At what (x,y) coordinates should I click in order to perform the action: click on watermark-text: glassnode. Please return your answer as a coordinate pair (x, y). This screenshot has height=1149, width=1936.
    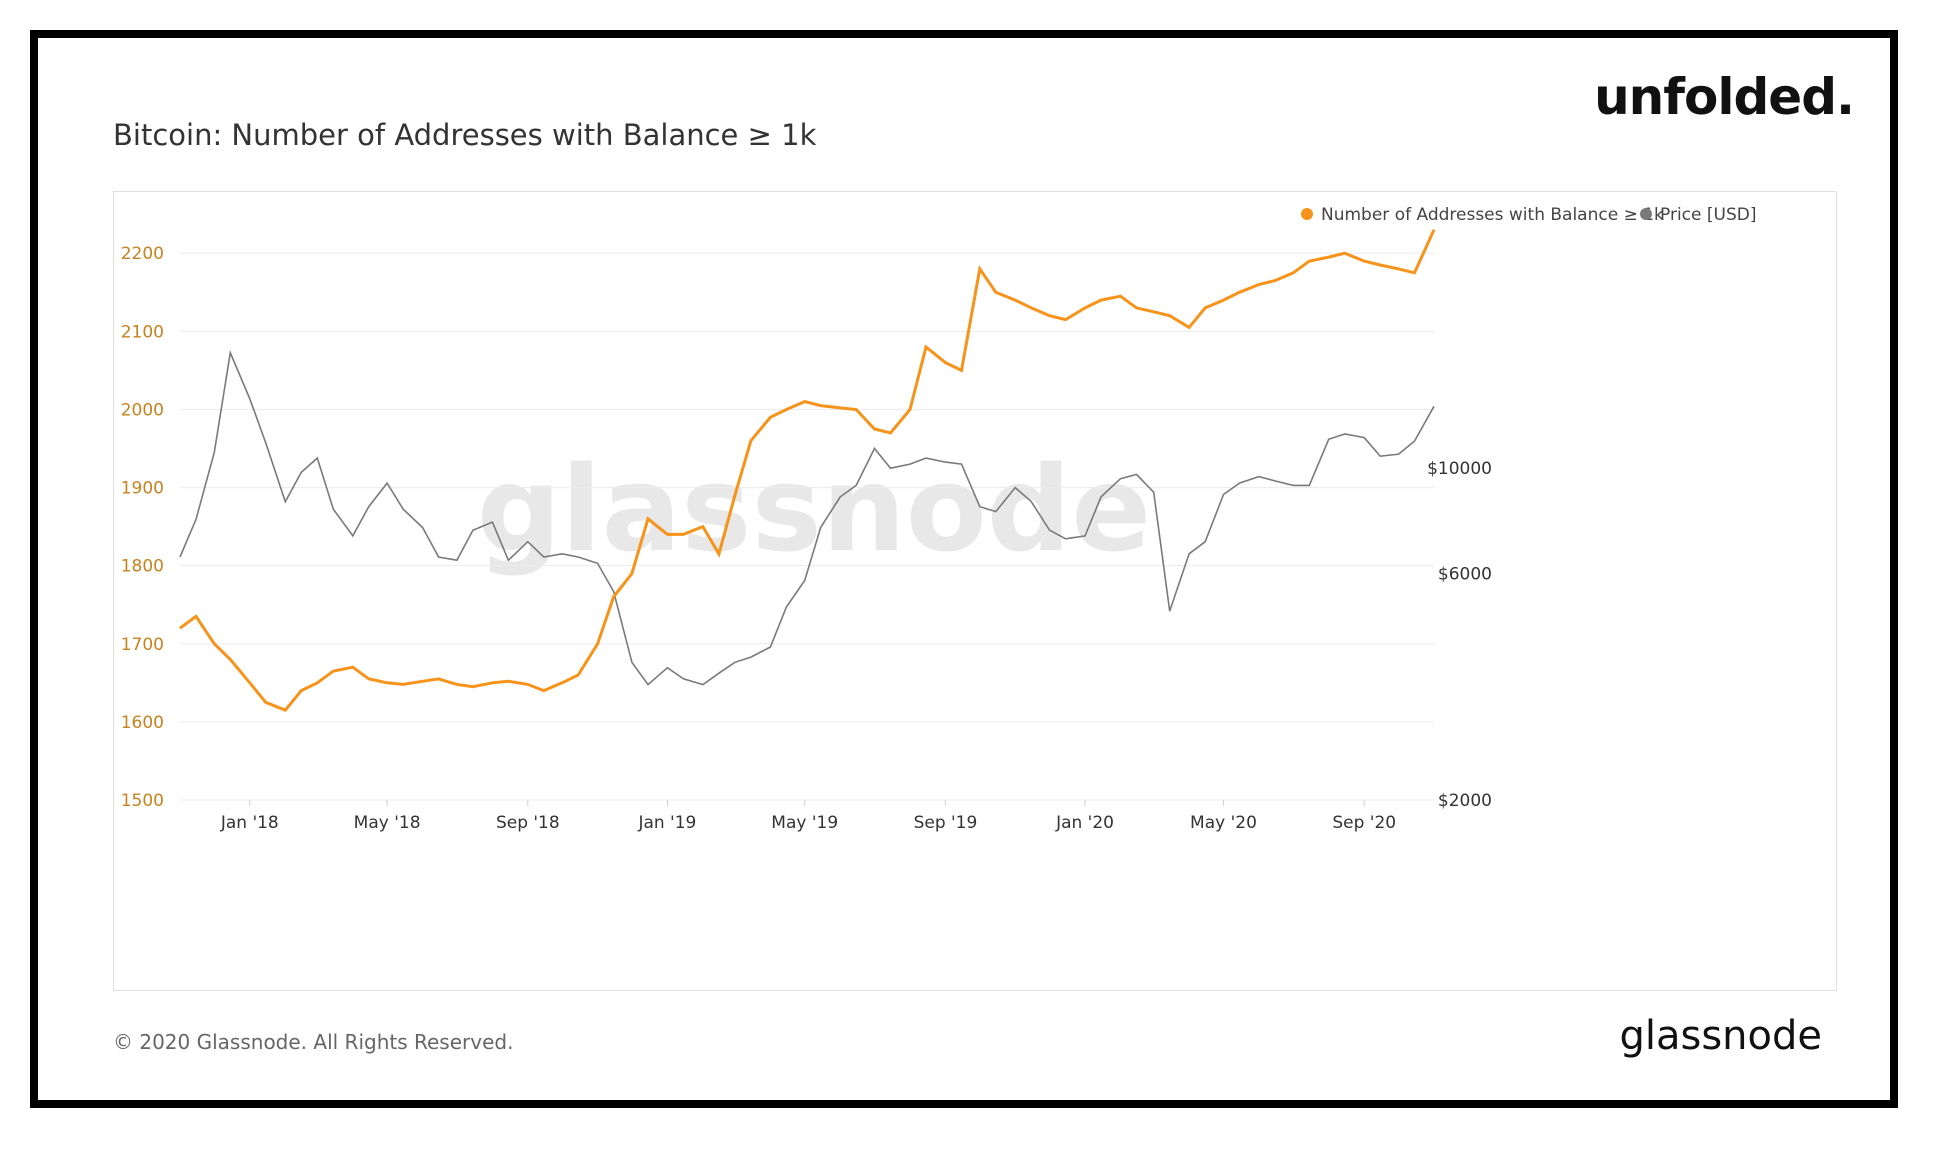
    Looking at the image, I should click on (814, 509).